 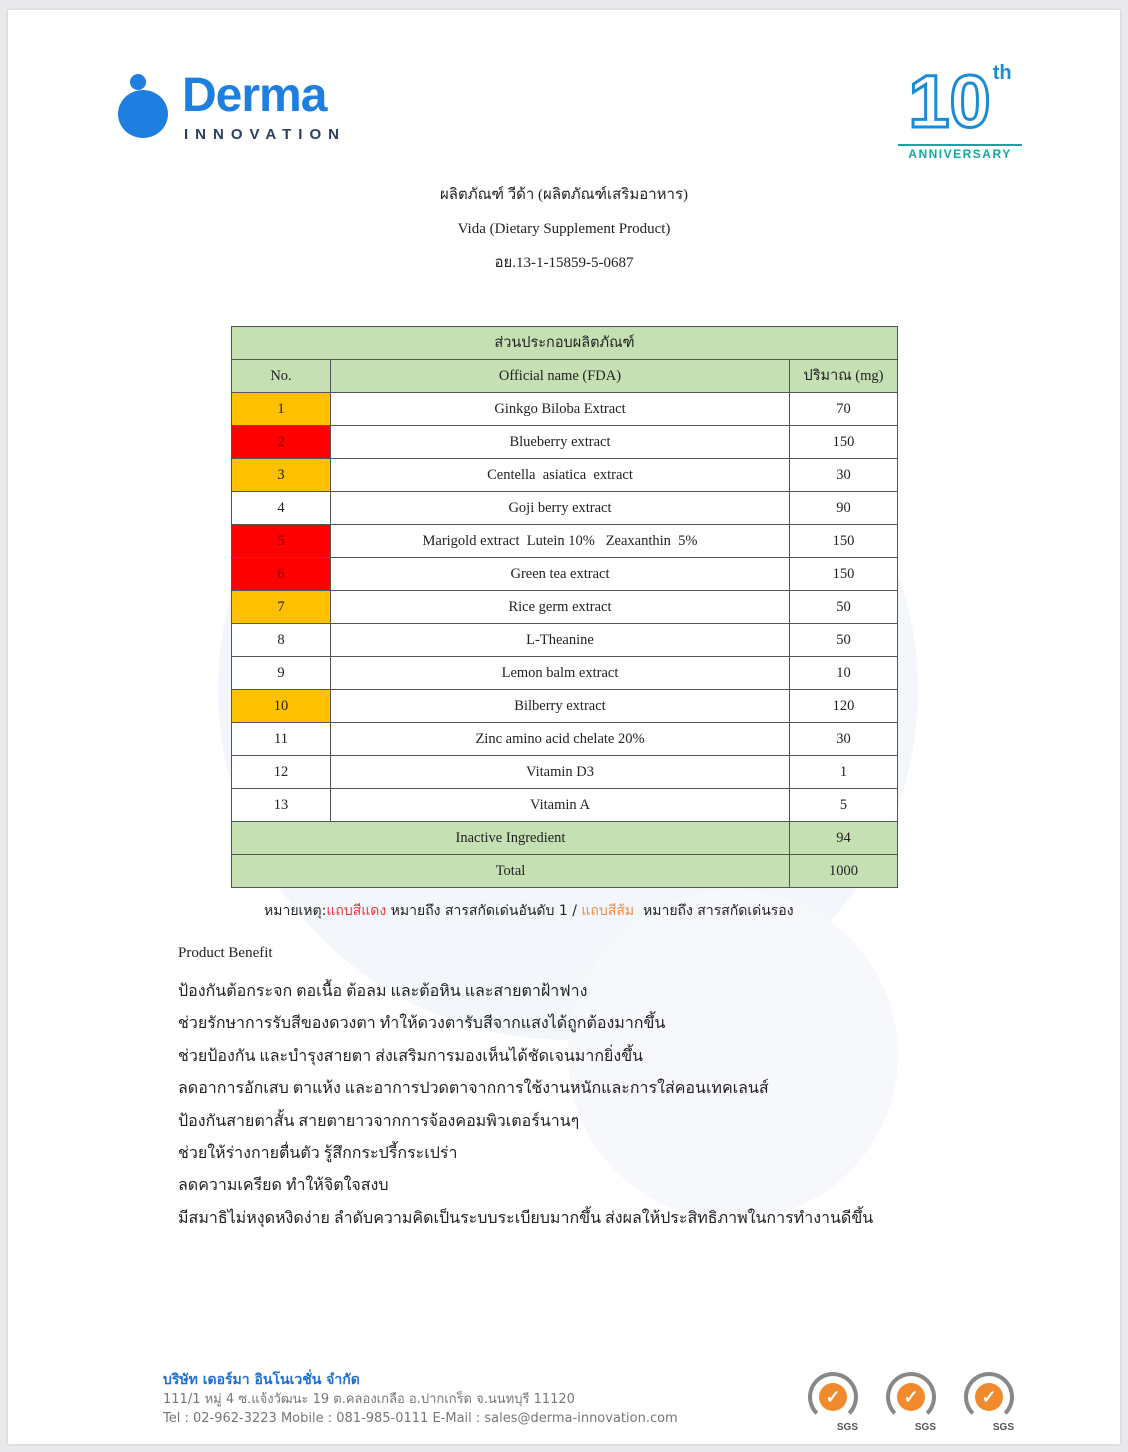 I want to click on anniversary-number: 10, so click(x=949, y=101).